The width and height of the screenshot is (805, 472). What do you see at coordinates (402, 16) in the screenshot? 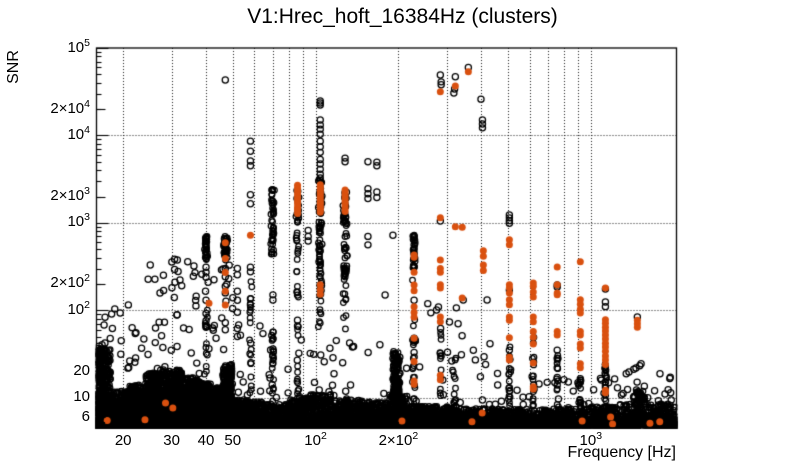
I see `chart-title: V1:Hrec_hoft_16384Hz (clusters)` at bounding box center [402, 16].